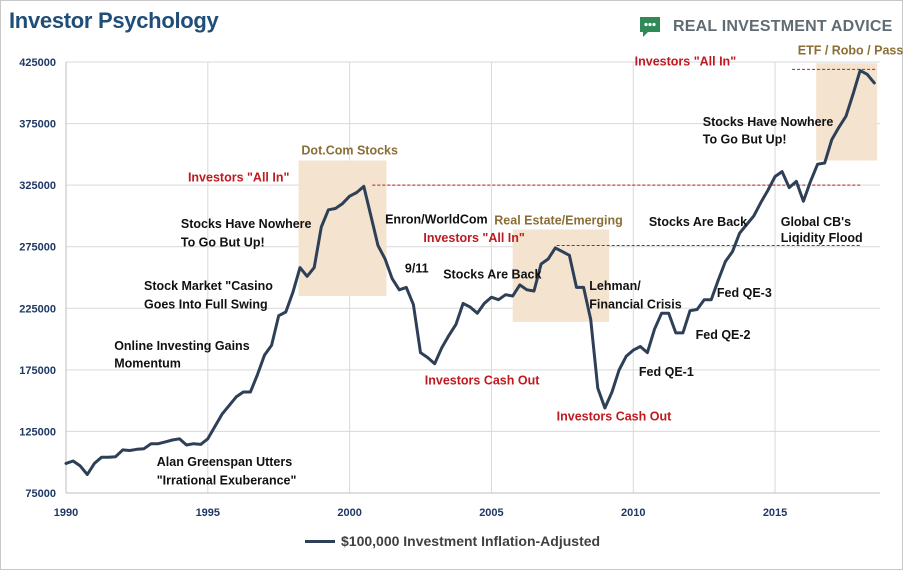 Image resolution: width=903 pixels, height=570 pixels. I want to click on annotation-label: 9/11, so click(417, 269).